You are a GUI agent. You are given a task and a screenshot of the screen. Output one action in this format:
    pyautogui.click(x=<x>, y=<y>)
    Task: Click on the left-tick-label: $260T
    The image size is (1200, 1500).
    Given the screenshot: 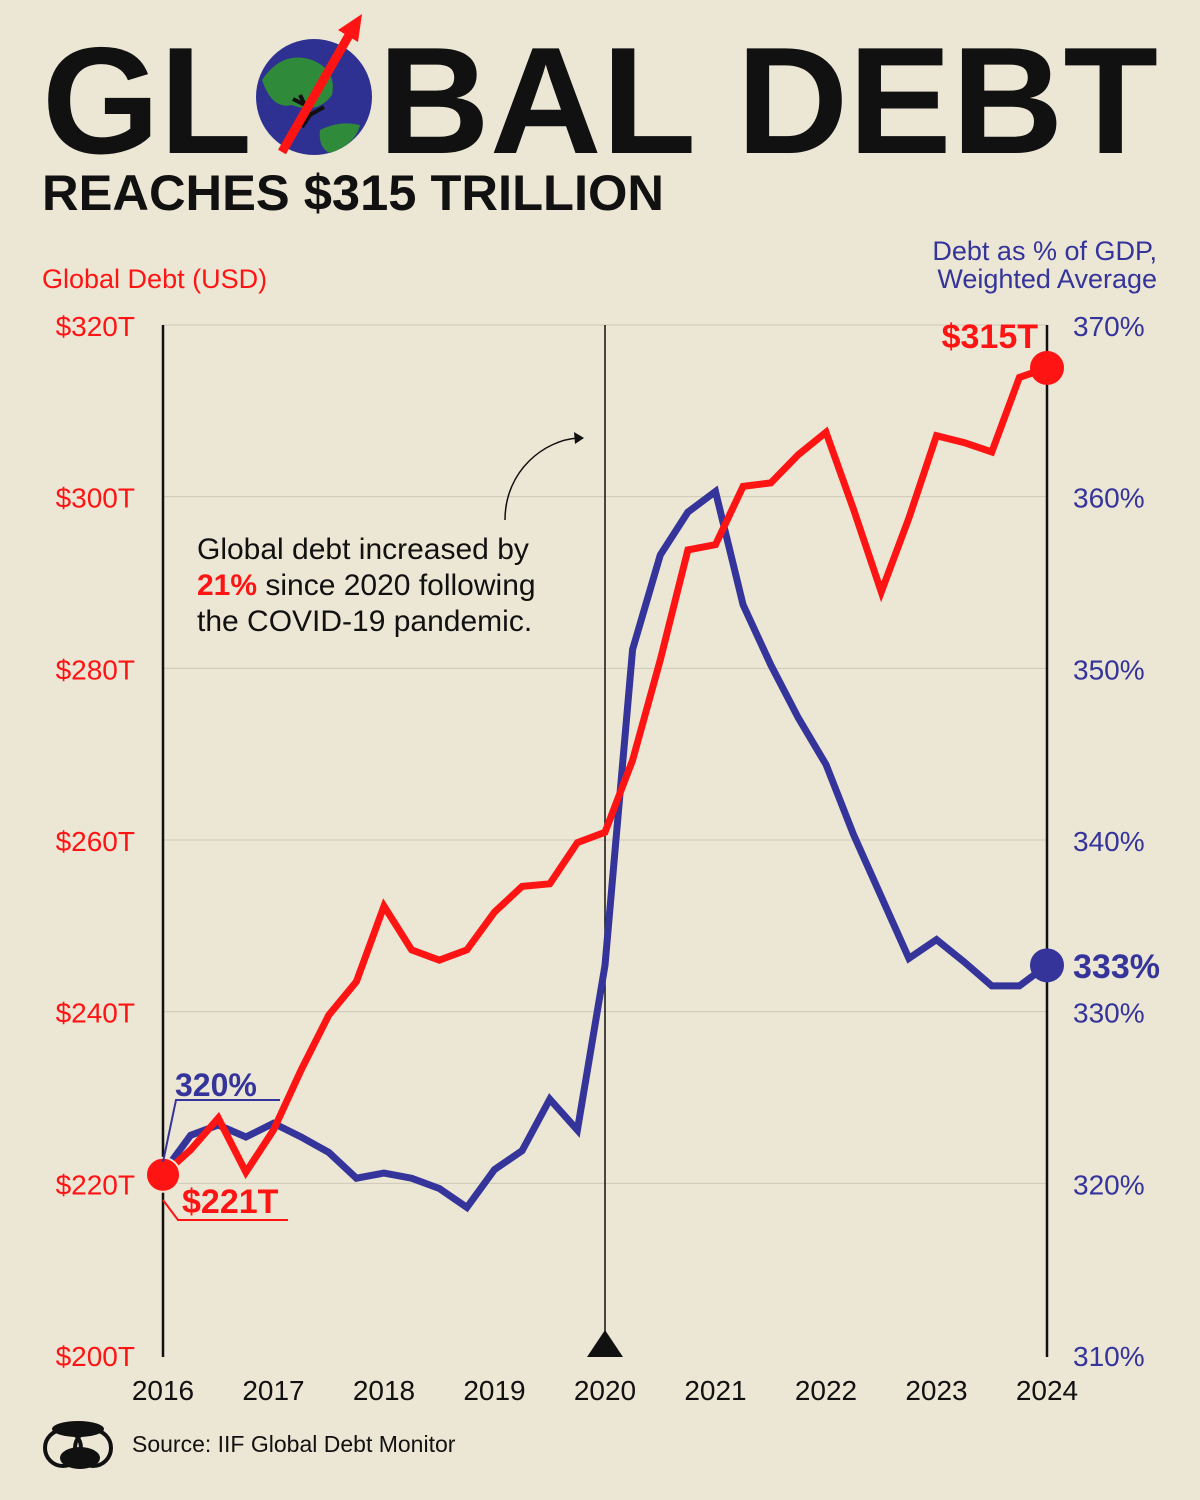 What is the action you would take?
    pyautogui.click(x=95, y=841)
    